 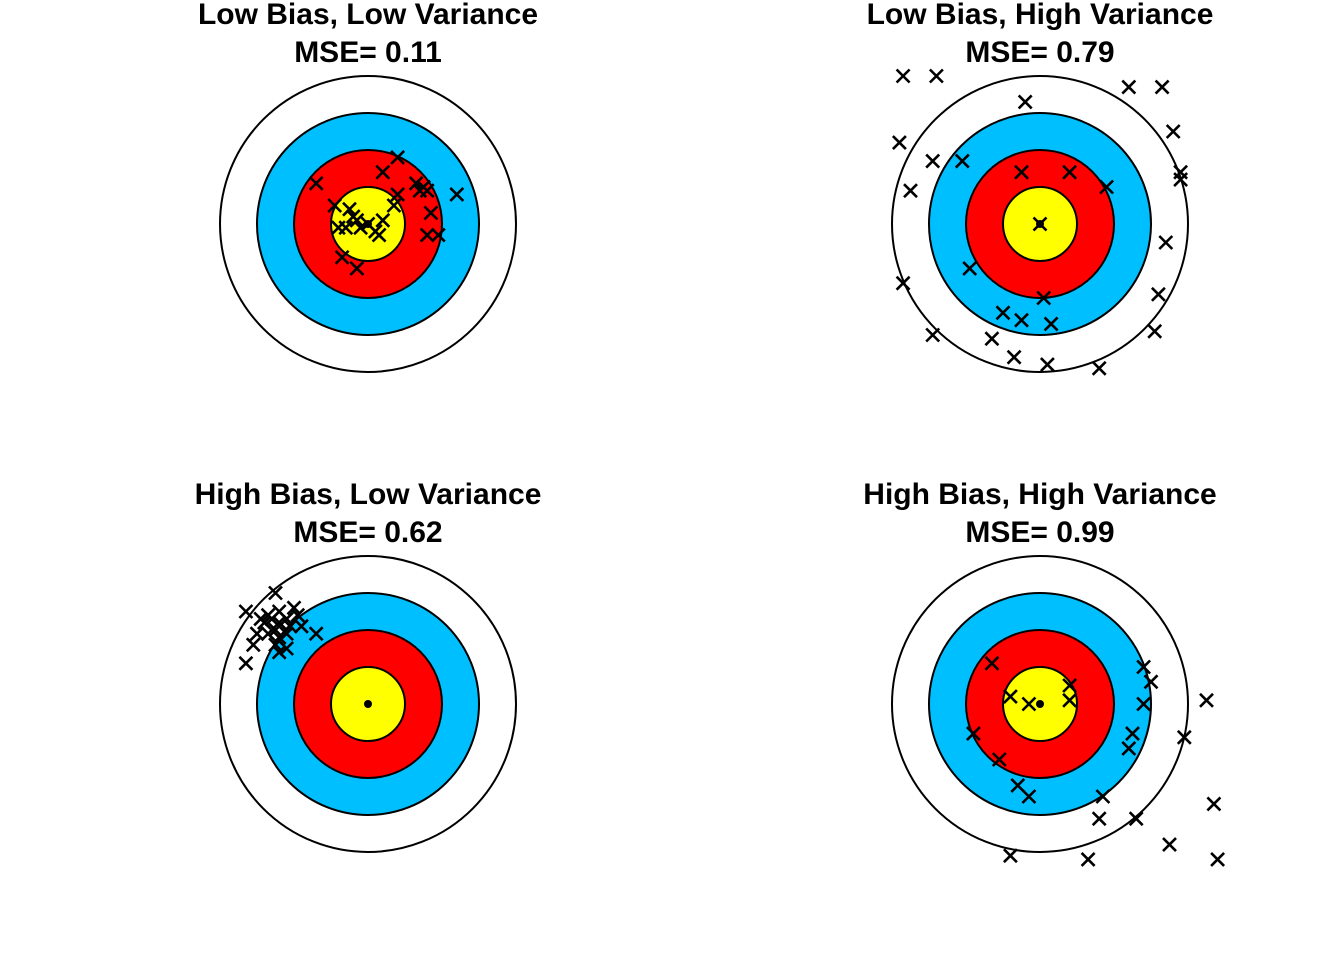 What do you see at coordinates (1040, 15) in the screenshot?
I see `panel-title: Low Bias, High Variance` at bounding box center [1040, 15].